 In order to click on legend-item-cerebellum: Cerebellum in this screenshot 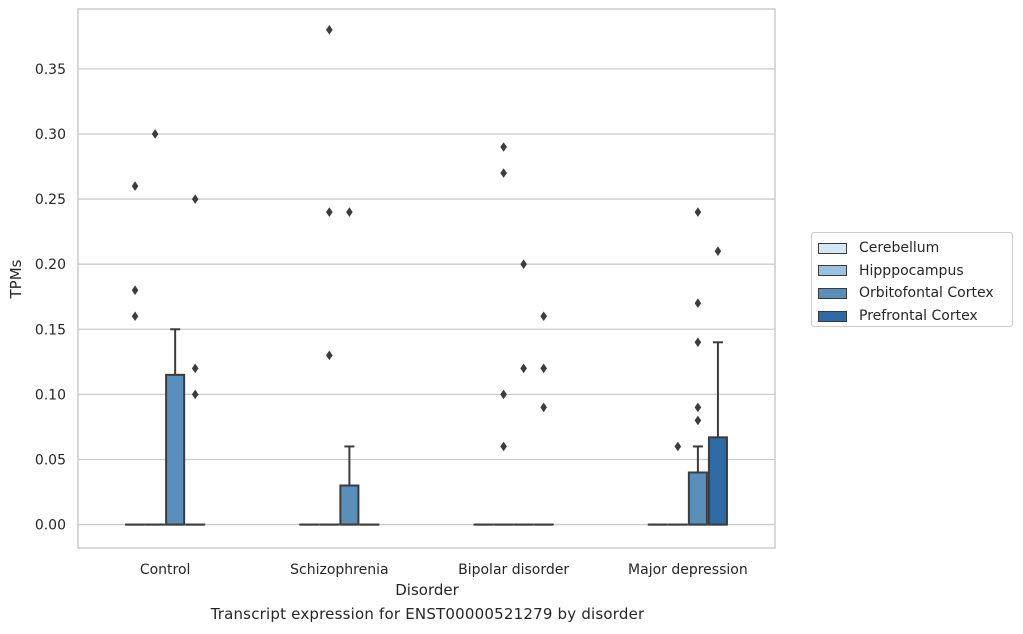, I will do `click(915, 248)`.